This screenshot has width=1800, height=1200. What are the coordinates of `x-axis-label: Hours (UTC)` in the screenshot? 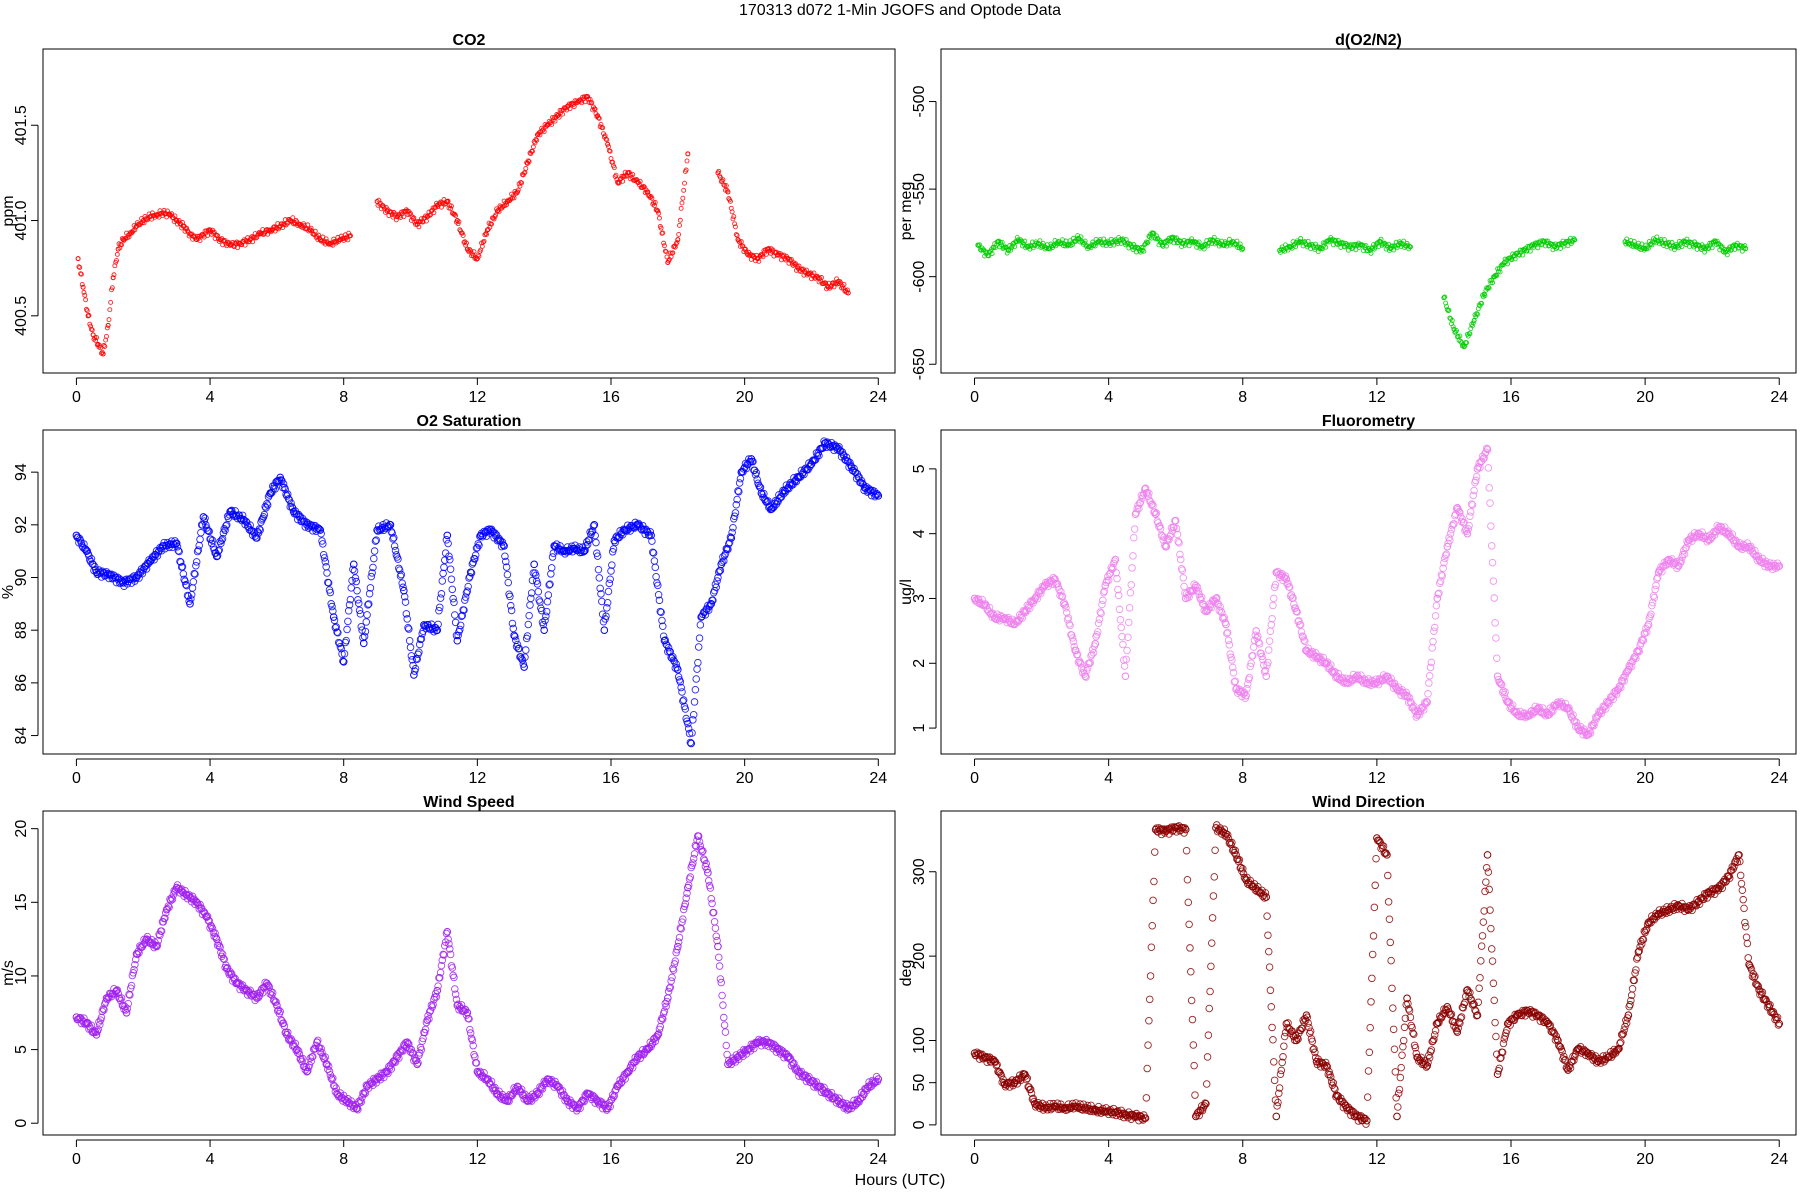 It's located at (900, 1180).